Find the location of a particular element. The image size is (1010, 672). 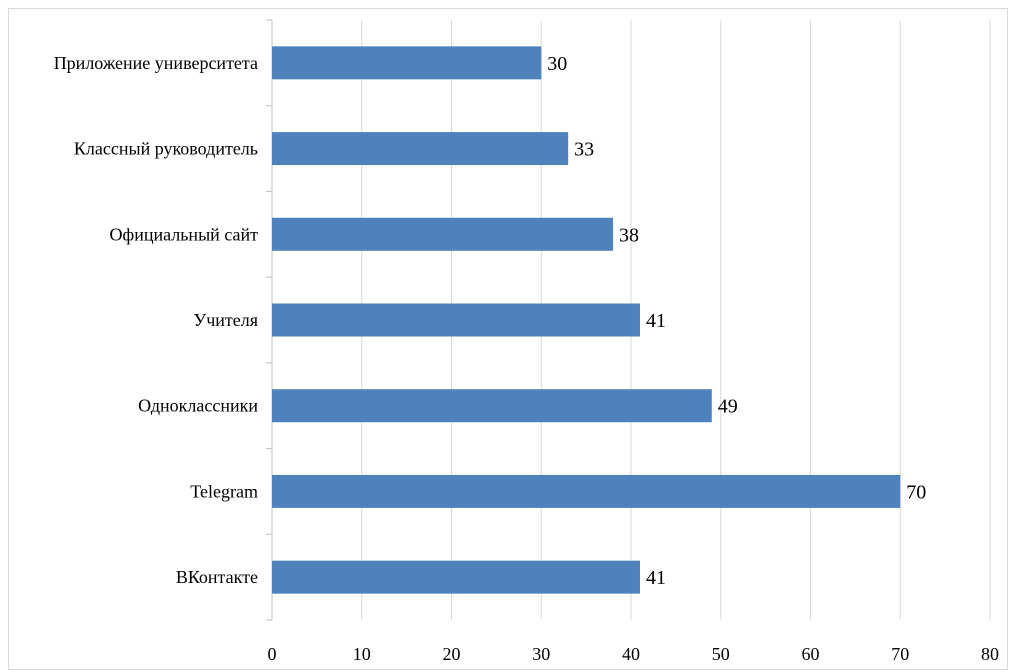

data-label-5: 49 is located at coordinates (728, 407).